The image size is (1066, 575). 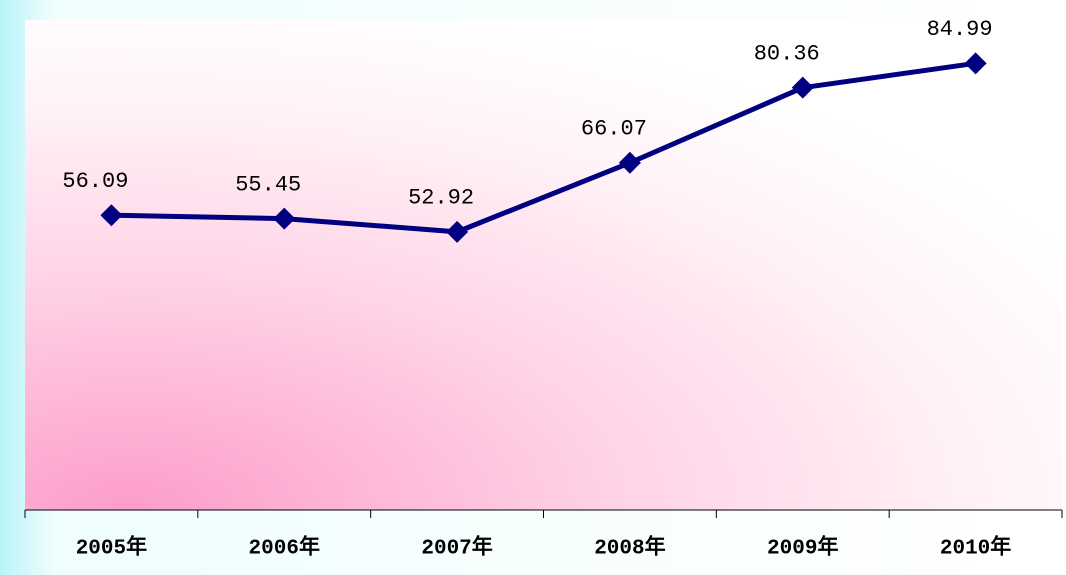 I want to click on data-label: 66.07, so click(x=614, y=129).